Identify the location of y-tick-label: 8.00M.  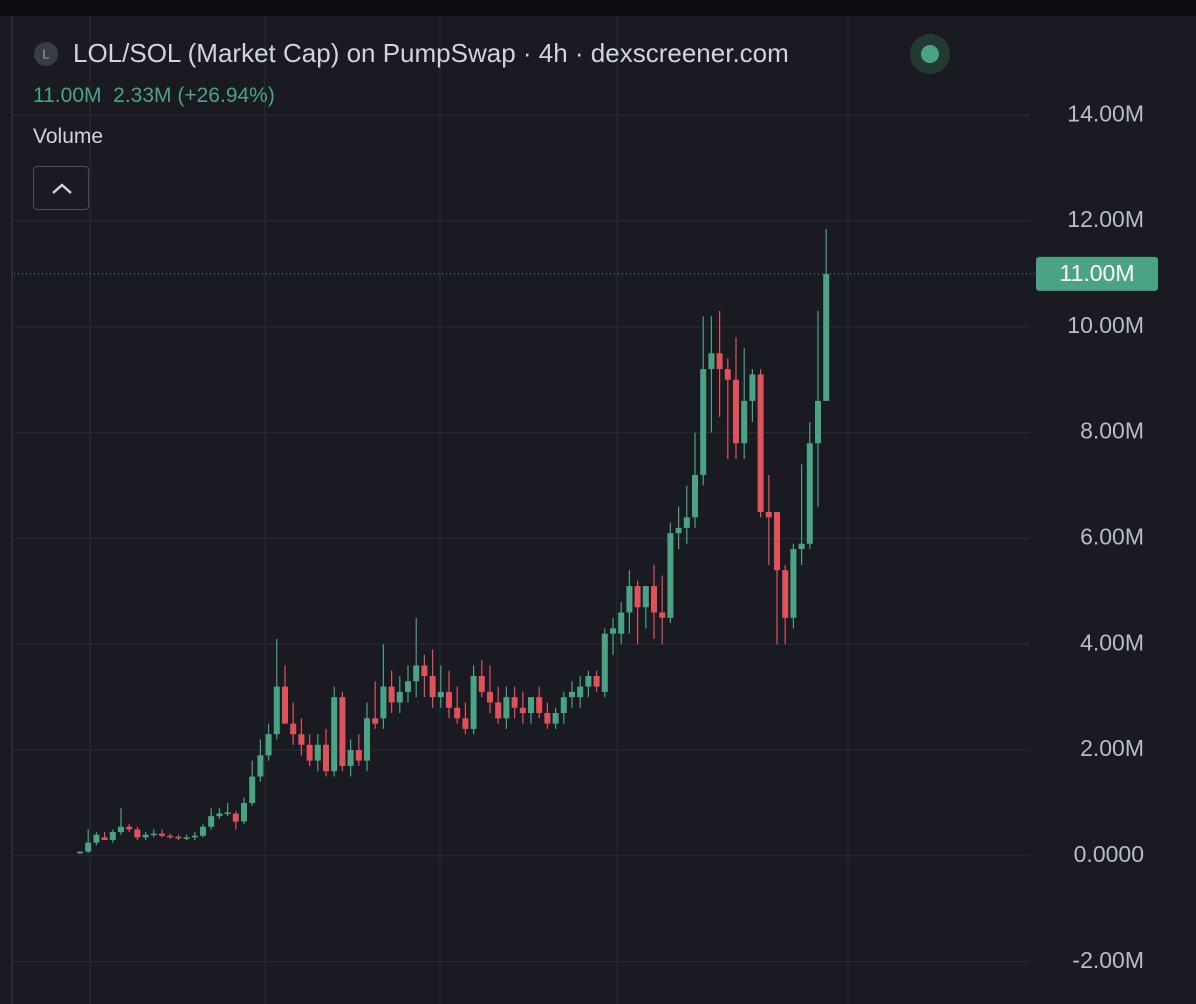
(1112, 431).